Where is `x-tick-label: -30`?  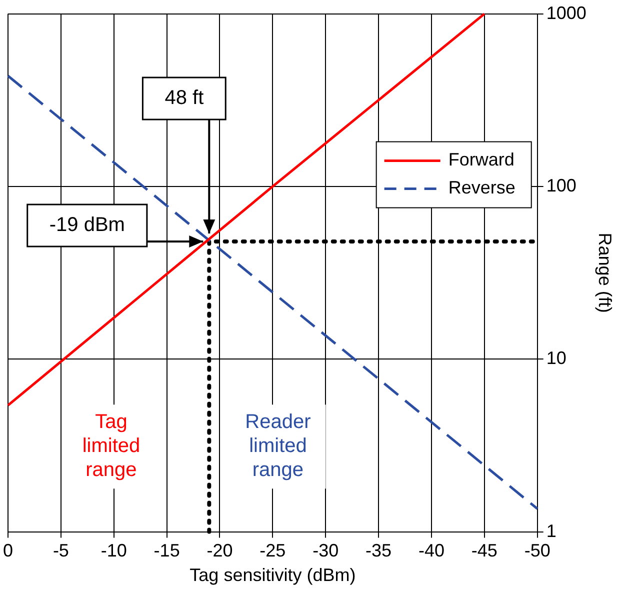
x-tick-label: -30 is located at coordinates (325, 550).